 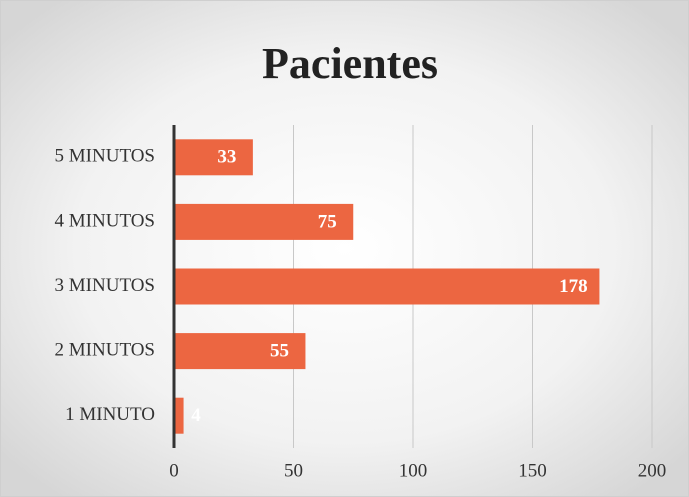 What do you see at coordinates (174, 470) in the screenshot?
I see `x-tick-label: 0` at bounding box center [174, 470].